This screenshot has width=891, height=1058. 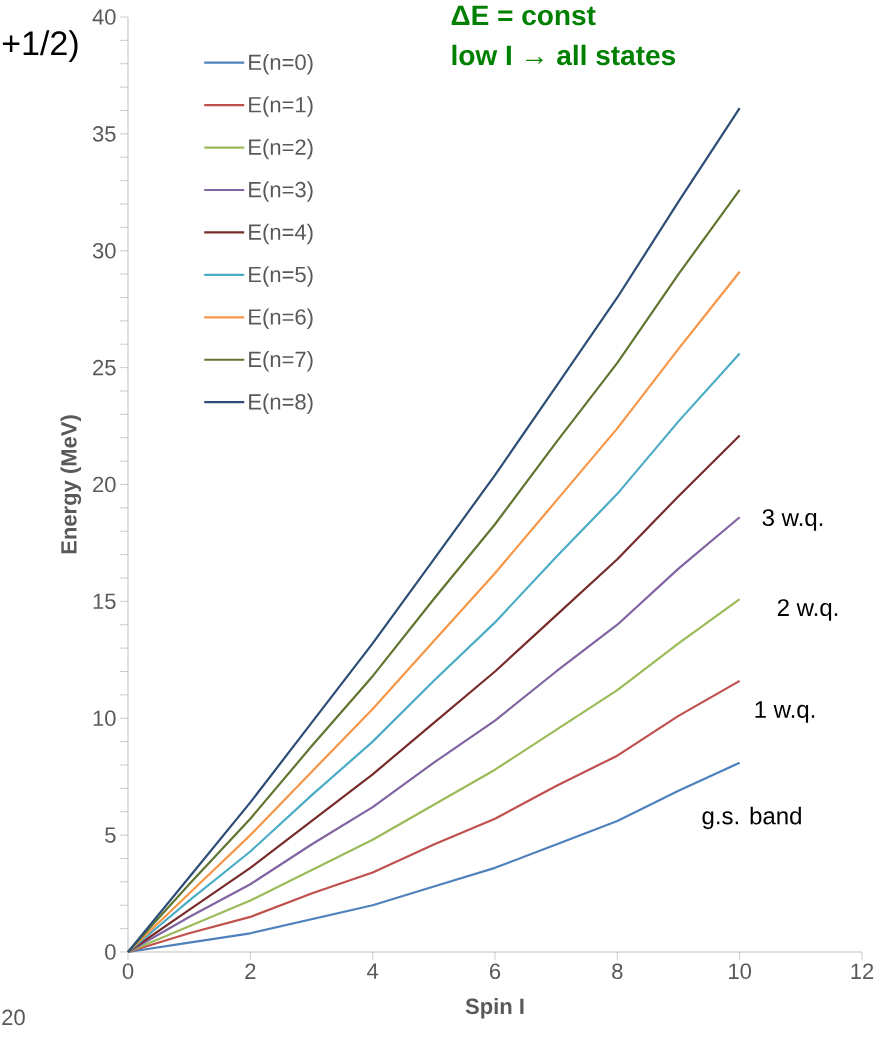 I want to click on y-tick-label: 5, so click(x=110, y=835).